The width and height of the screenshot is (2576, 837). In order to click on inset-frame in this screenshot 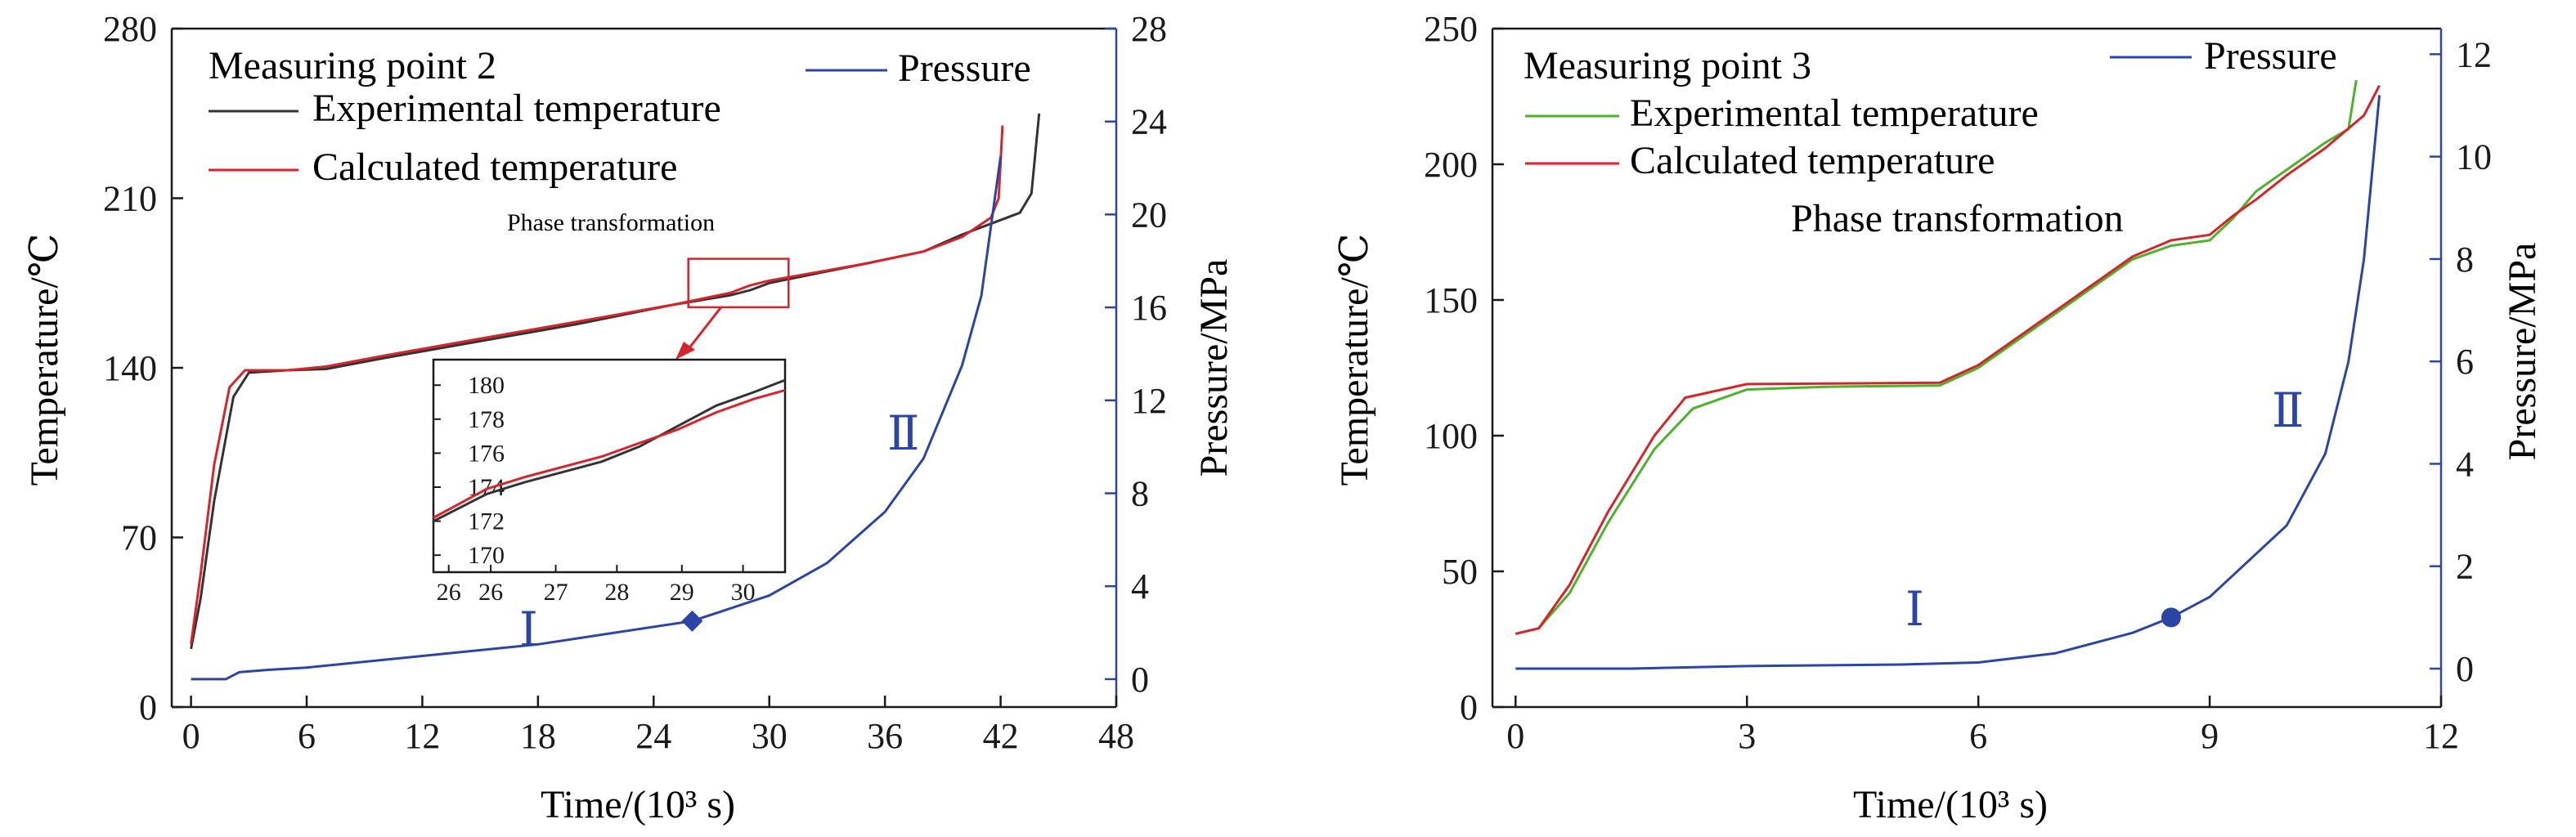, I will do `click(609, 466)`.